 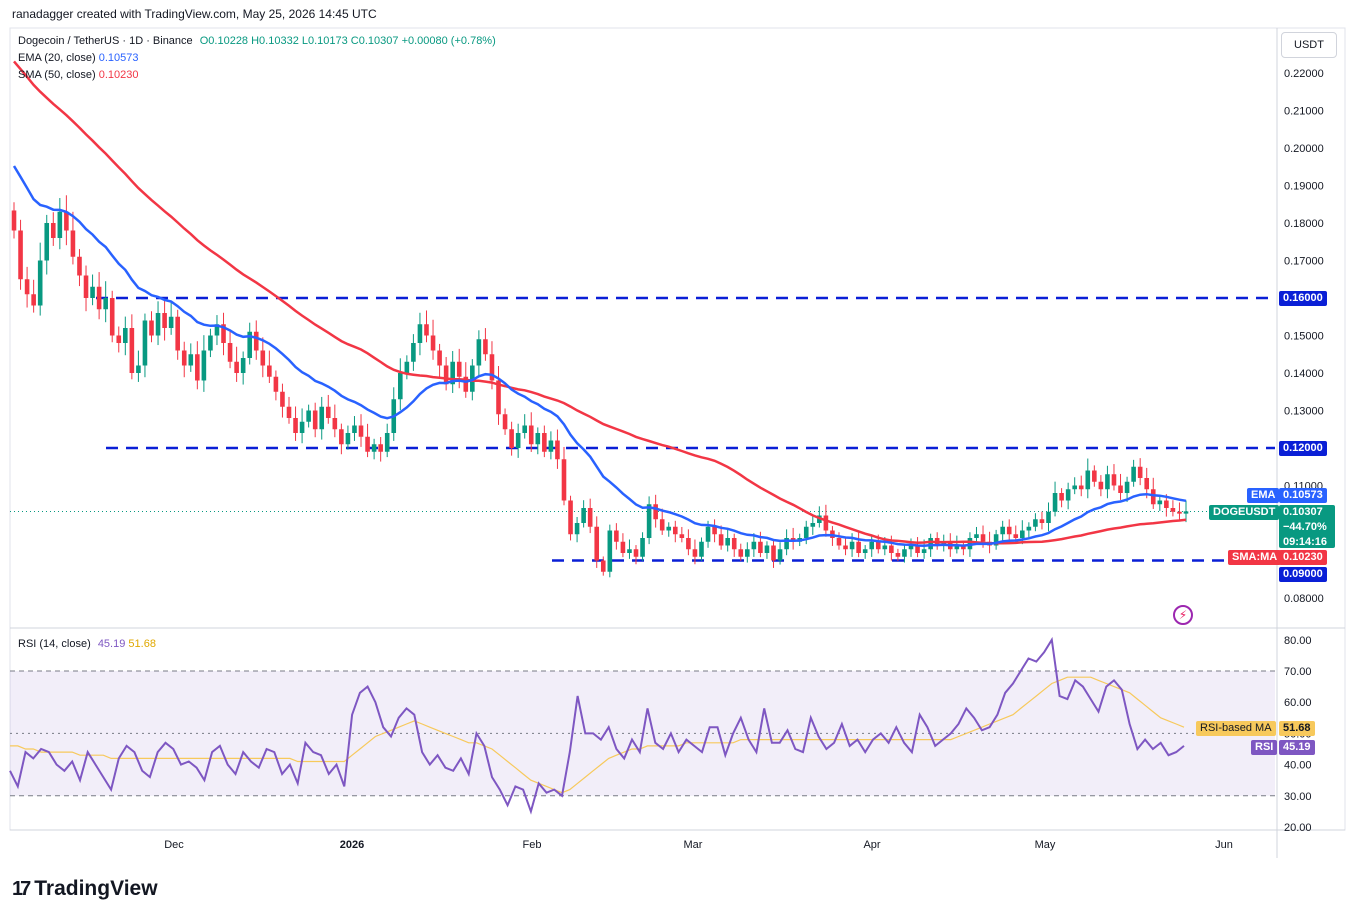 I want to click on tradingview-logo-text: TradingView, so click(x=96, y=888).